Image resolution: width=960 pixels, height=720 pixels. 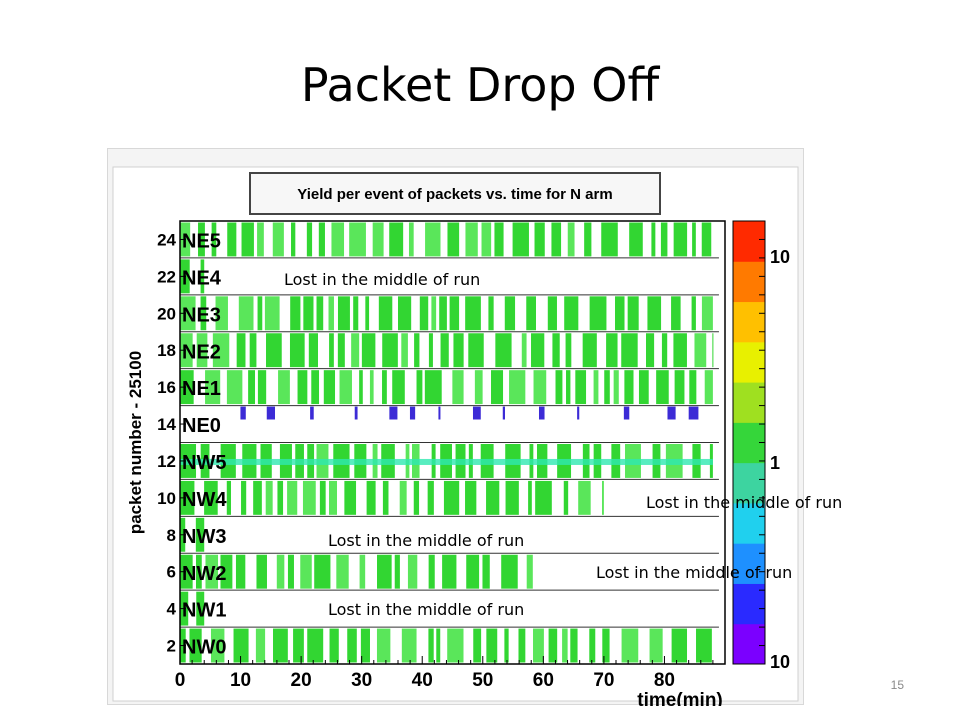 I want to click on y-tick-label: 20, so click(x=166, y=313).